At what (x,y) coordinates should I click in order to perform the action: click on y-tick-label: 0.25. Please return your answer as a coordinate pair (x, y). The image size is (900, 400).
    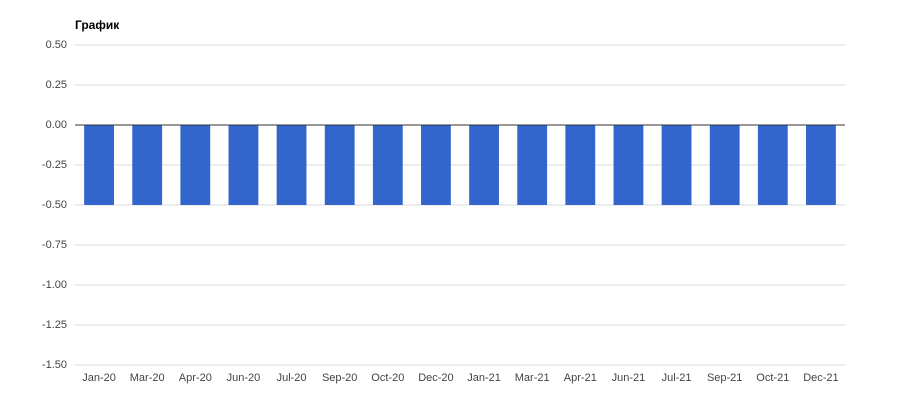
    Looking at the image, I should click on (56, 85).